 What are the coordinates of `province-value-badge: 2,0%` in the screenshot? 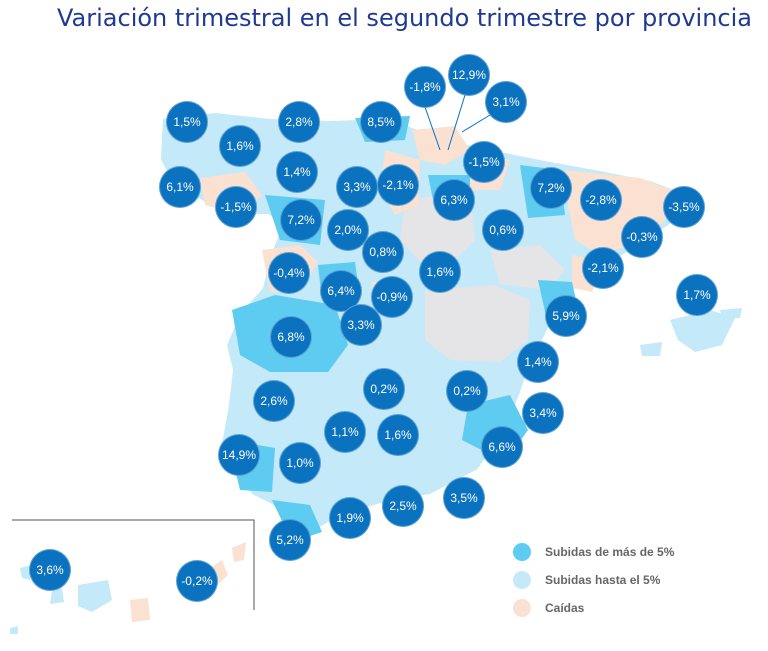 It's located at (348, 230).